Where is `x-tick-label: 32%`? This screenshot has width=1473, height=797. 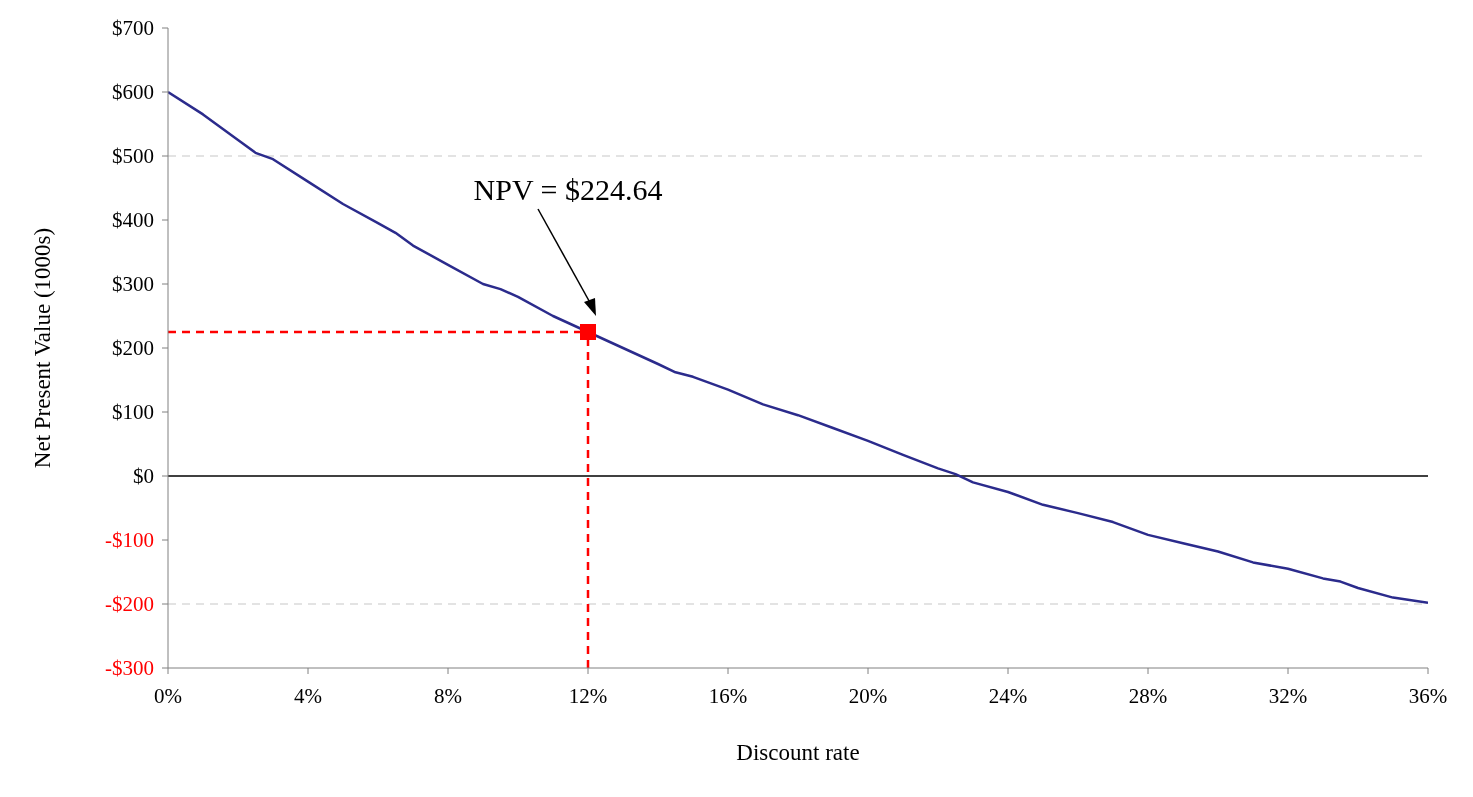 x-tick-label: 32% is located at coordinates (1288, 695).